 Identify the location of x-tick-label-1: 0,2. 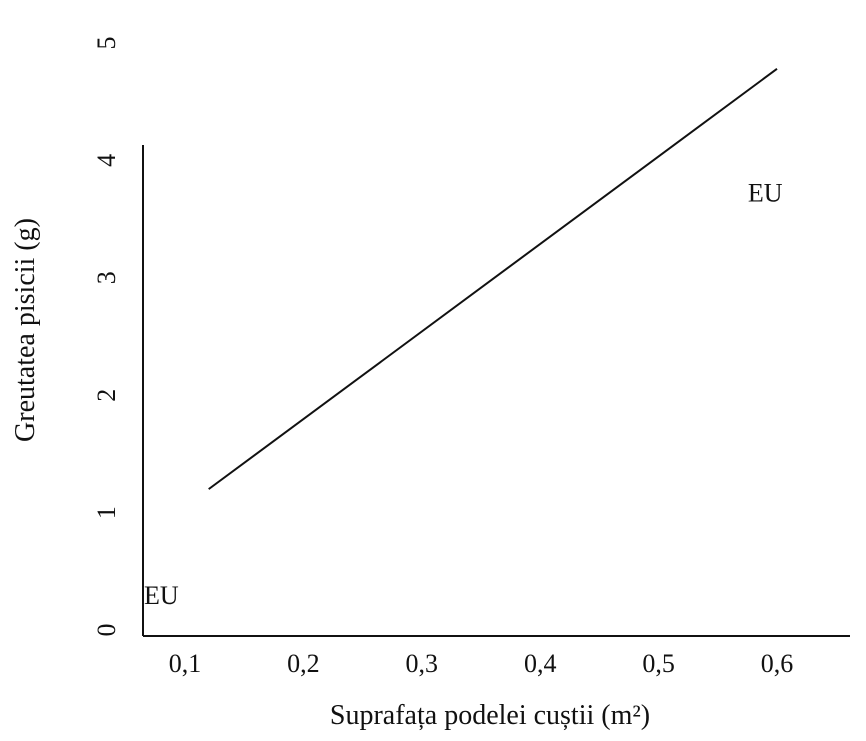
(303, 663).